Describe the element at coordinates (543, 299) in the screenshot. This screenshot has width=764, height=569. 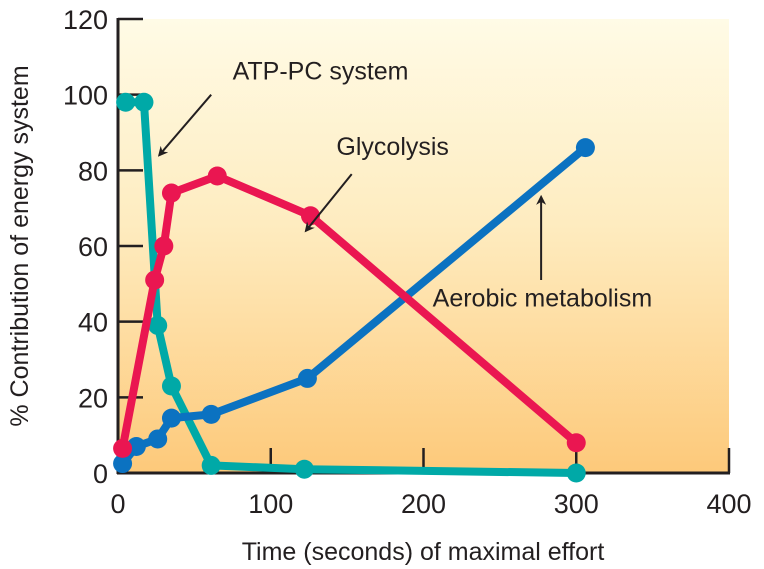
I see `annotation-aerobic-metabolism: Aerobic metabolism` at that location.